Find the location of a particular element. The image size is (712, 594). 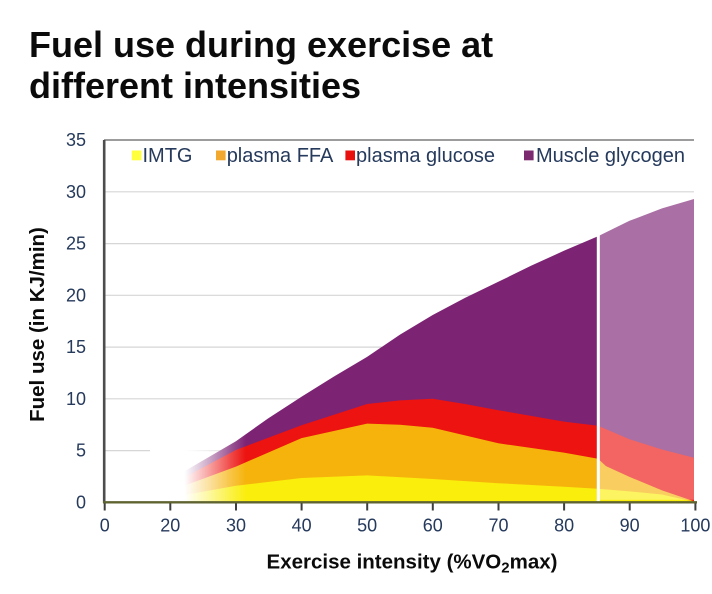

svg-text: 40 is located at coordinates (302, 526).